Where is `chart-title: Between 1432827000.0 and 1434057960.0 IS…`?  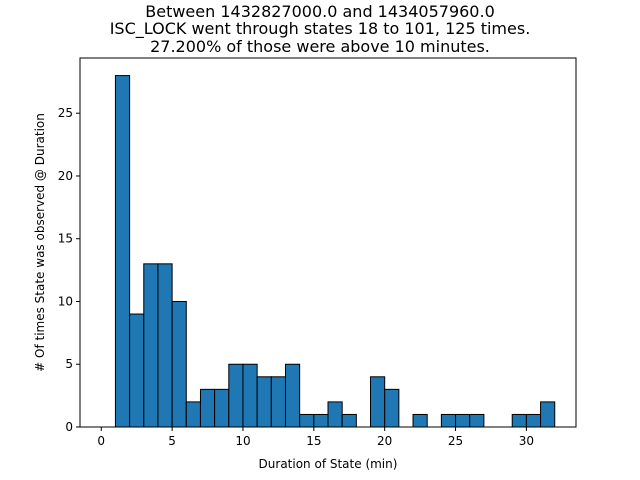
chart-title: Between 1432827000.0 and 1434057960.0 IS… is located at coordinates (320, 29).